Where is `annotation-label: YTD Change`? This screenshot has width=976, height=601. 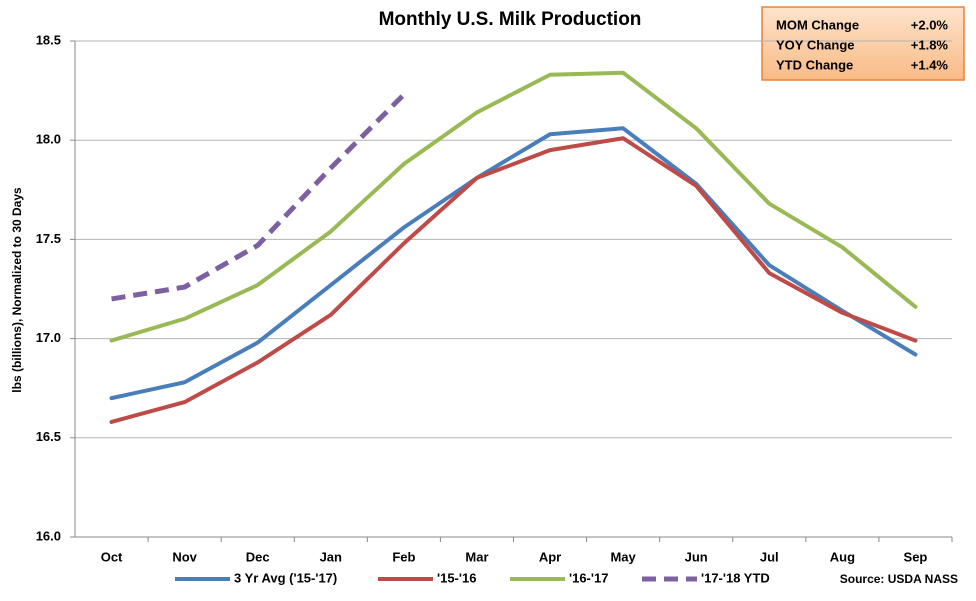 annotation-label: YTD Change is located at coordinates (814, 64).